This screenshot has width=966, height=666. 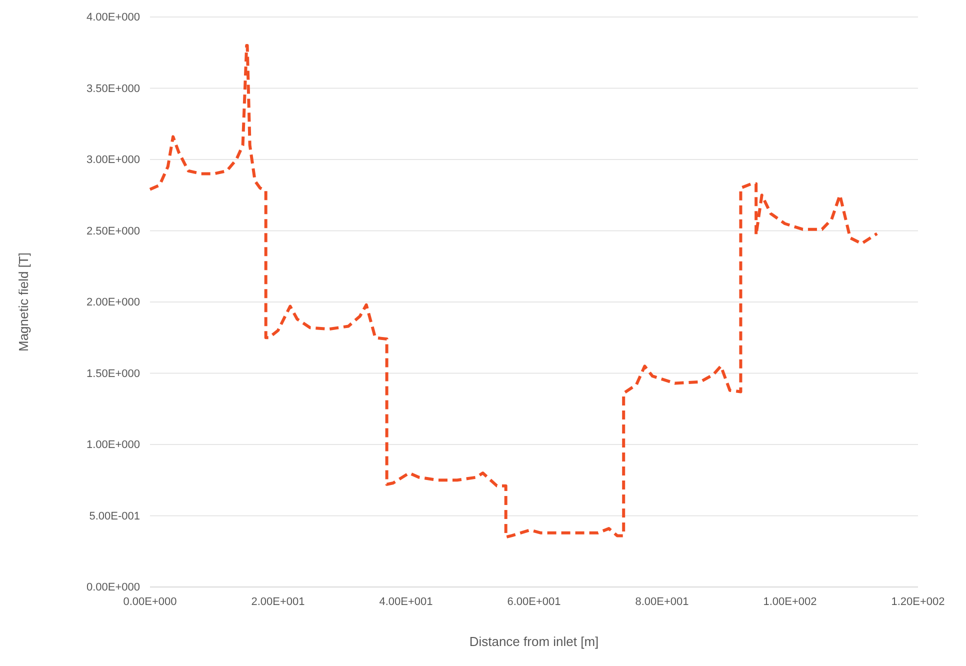 What do you see at coordinates (113, 374) in the screenshot?
I see `y-tick-label: 1.50E+000` at bounding box center [113, 374].